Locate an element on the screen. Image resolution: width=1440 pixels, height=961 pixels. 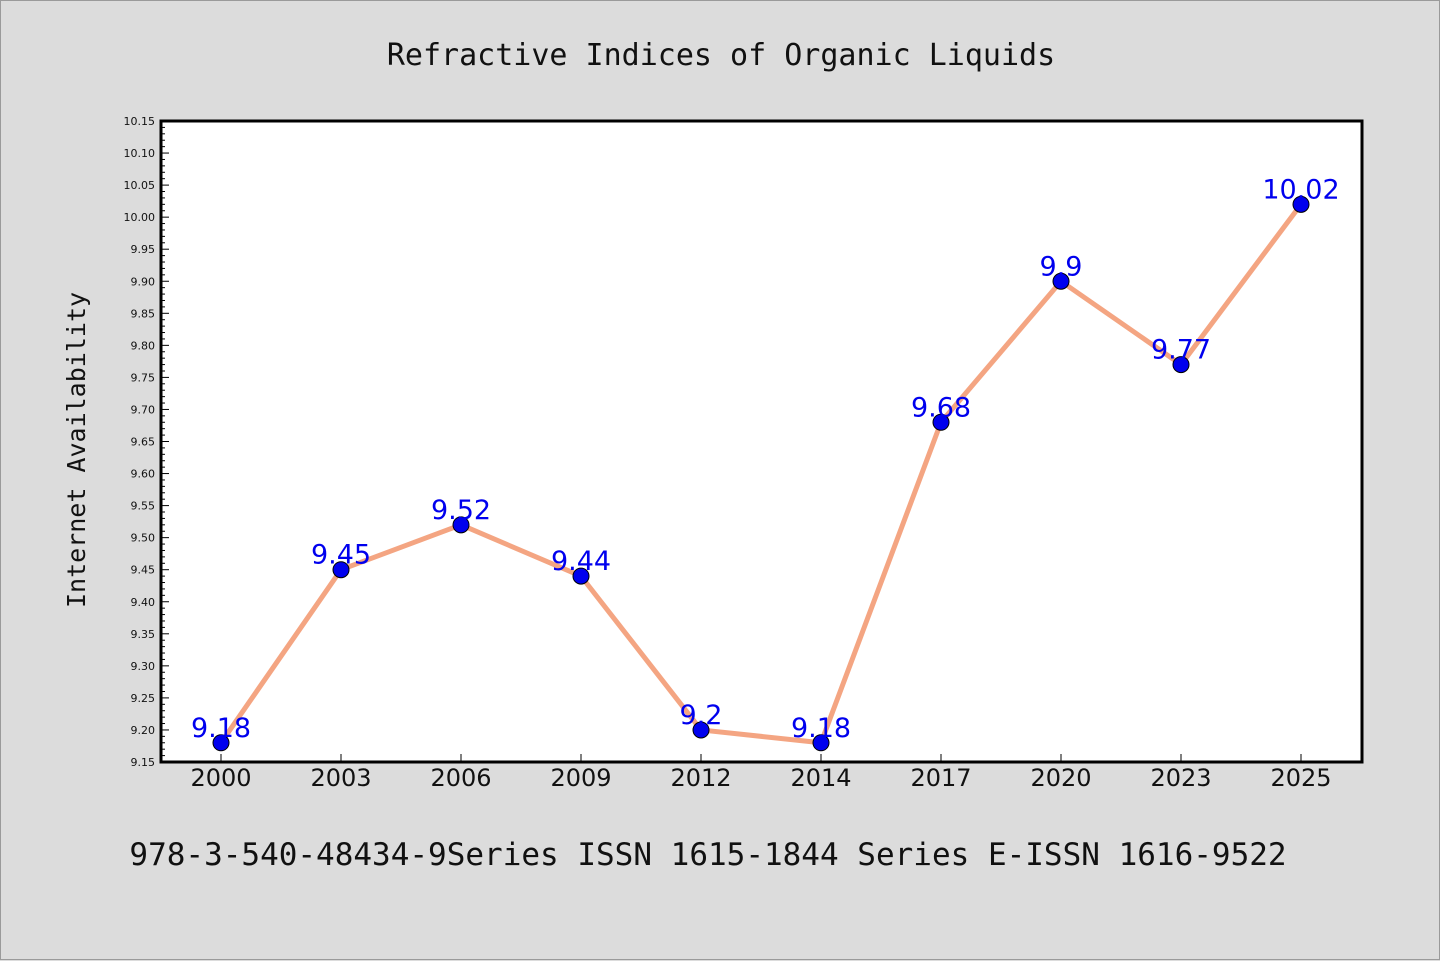
y-tick-label: 9.35 is located at coordinates (143, 634).